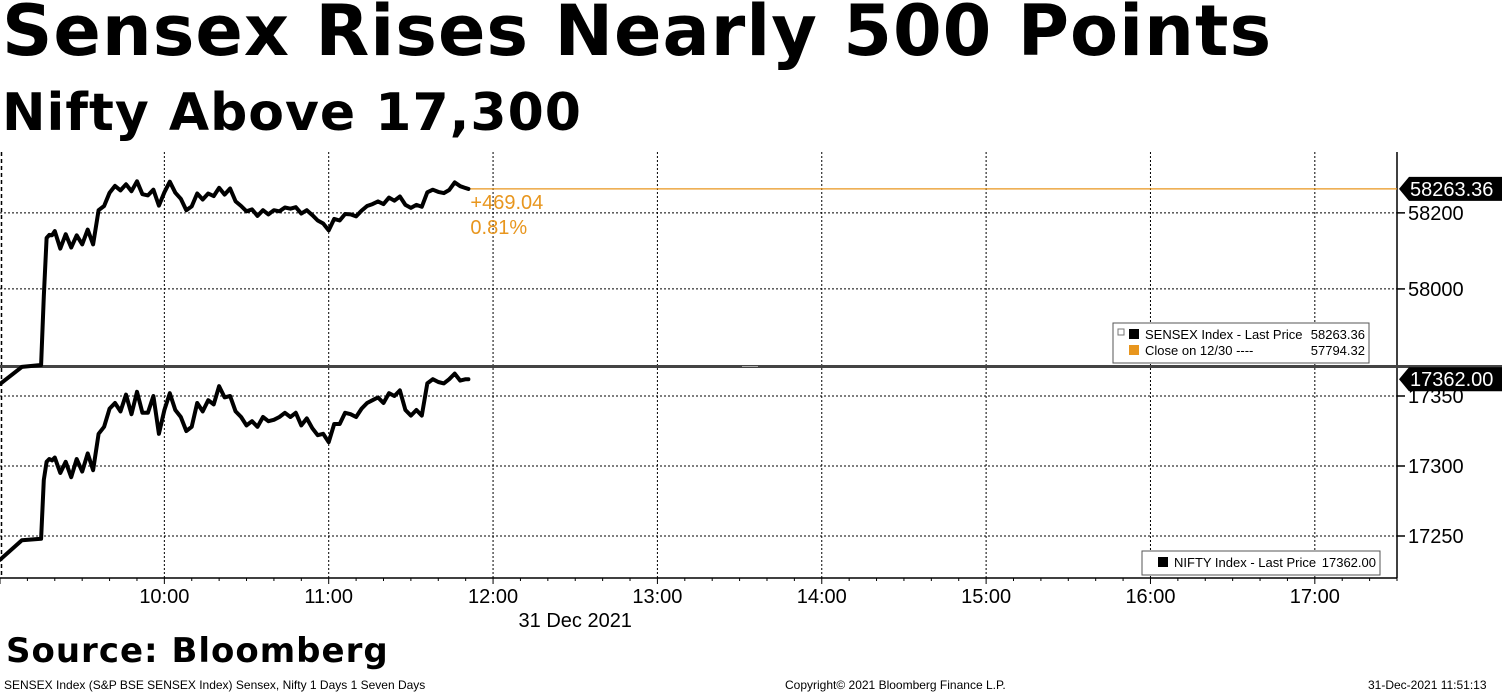 This screenshot has height=695, width=1502. I want to click on x-tick-label: 12:00, so click(493, 597).